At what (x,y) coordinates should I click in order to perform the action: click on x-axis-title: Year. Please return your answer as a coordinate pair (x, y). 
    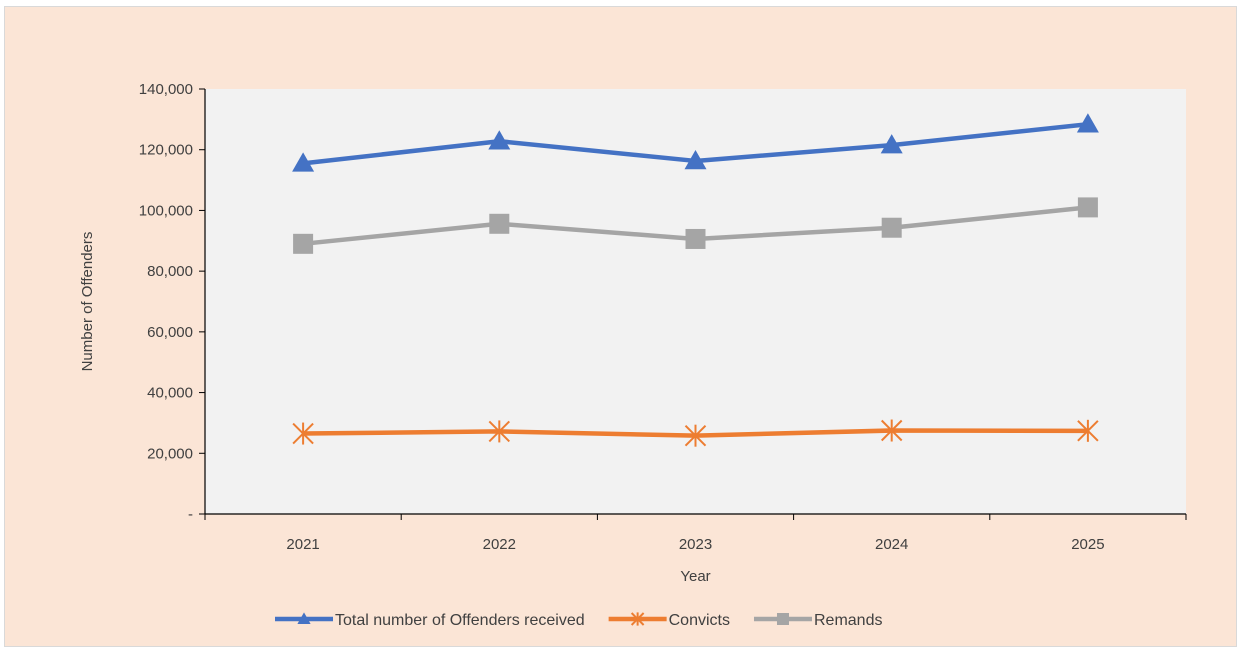
    Looking at the image, I should click on (695, 576).